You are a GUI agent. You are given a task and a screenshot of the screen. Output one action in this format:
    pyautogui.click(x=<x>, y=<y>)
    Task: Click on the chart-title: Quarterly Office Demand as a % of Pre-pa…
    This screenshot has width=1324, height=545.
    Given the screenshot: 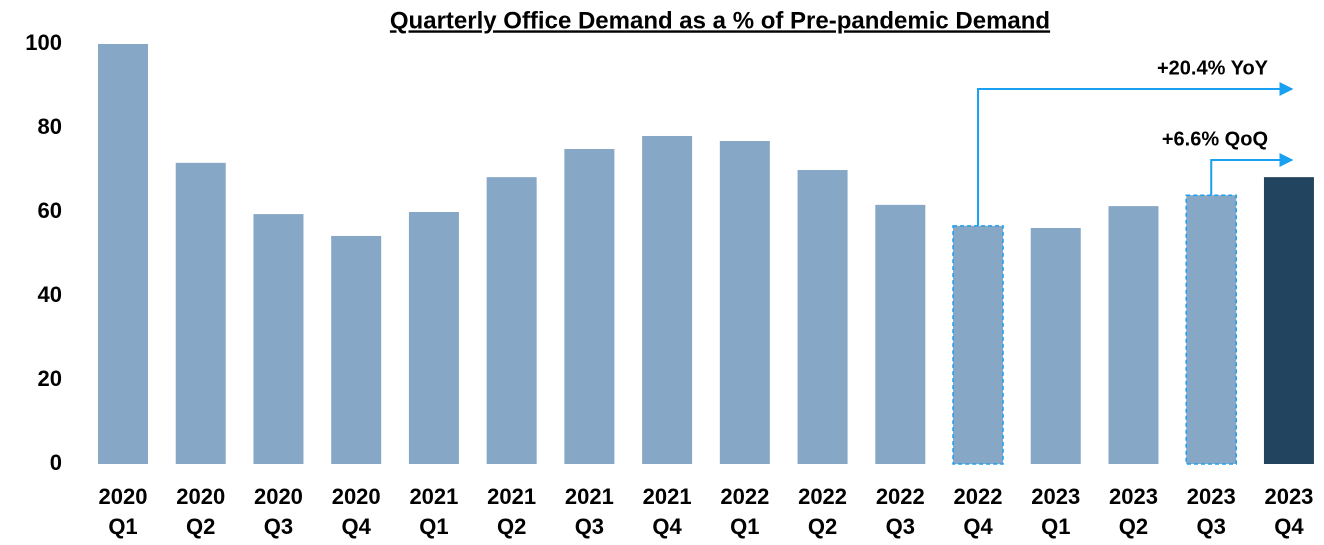 What is the action you would take?
    pyautogui.click(x=720, y=20)
    